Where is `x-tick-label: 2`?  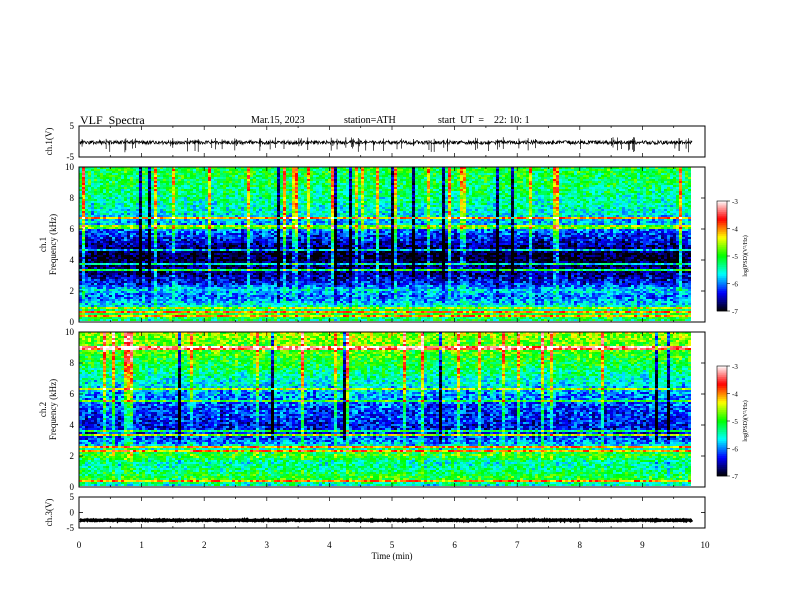 x-tick-label: 2 is located at coordinates (204, 545).